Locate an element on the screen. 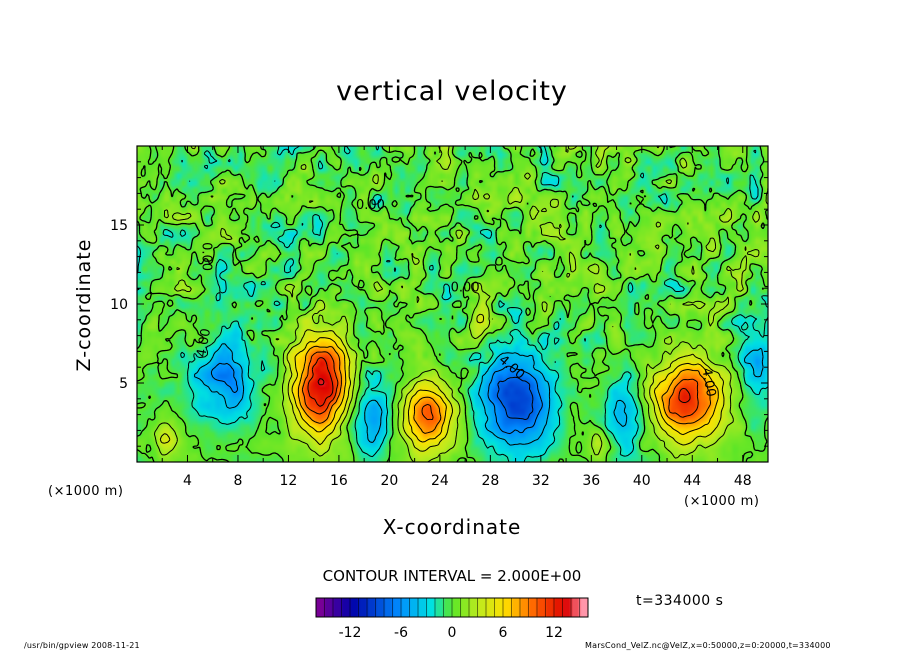  contour-level--6 is located at coordinates (376, 398).